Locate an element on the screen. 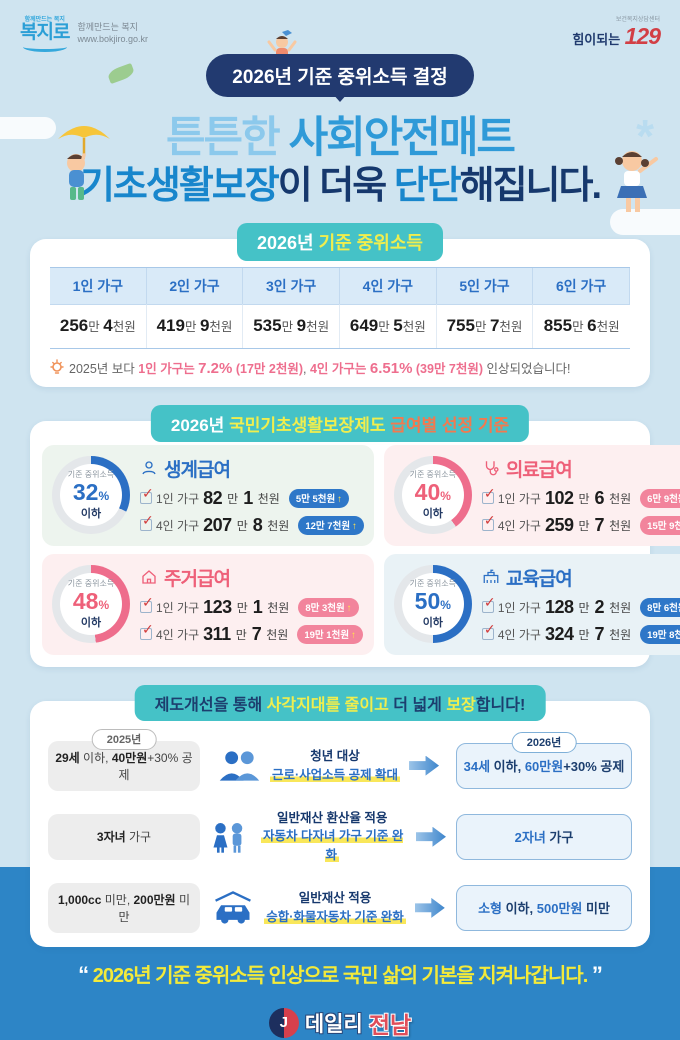 Image resolution: width=680 pixels, height=1040 pixels. waving-girl-illustration is located at coordinates (636, 181).